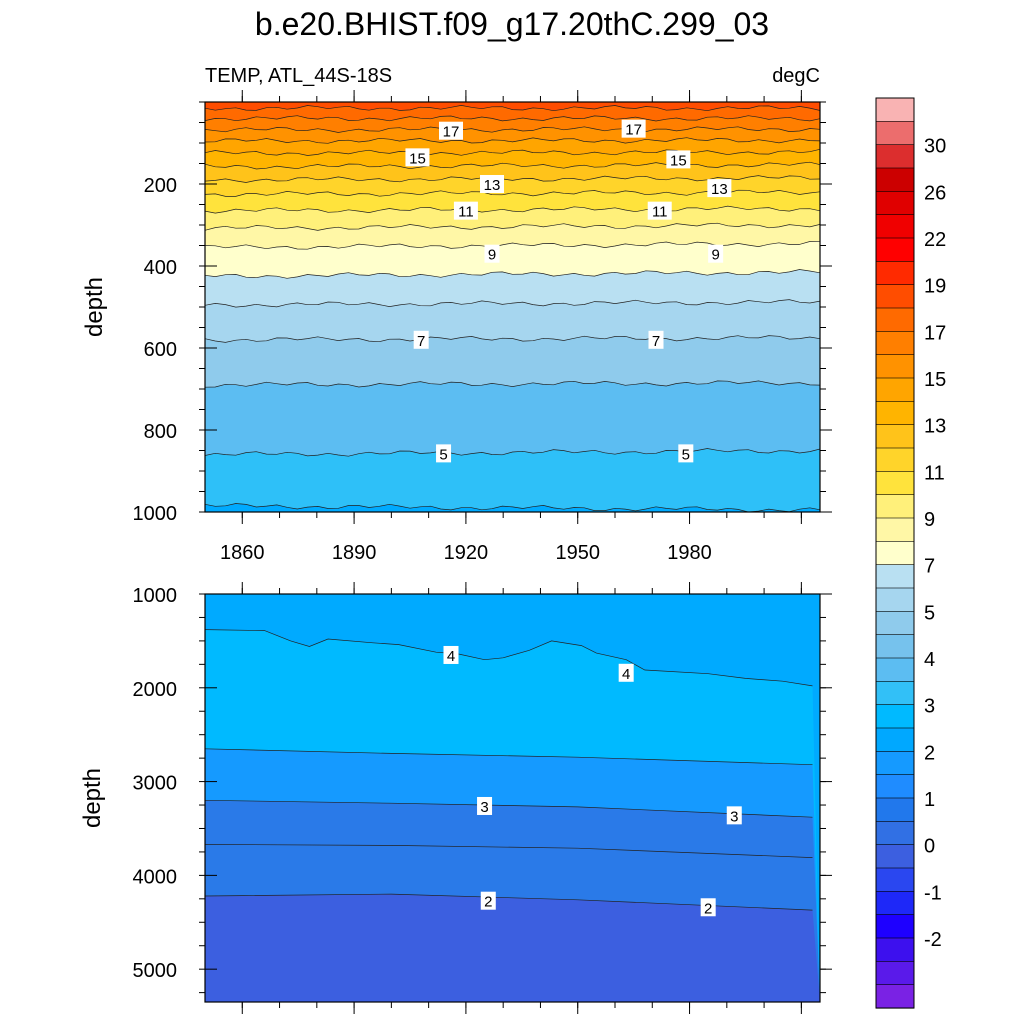  Describe the element at coordinates (929, 567) in the screenshot. I see `colorbar-label: 7` at that location.